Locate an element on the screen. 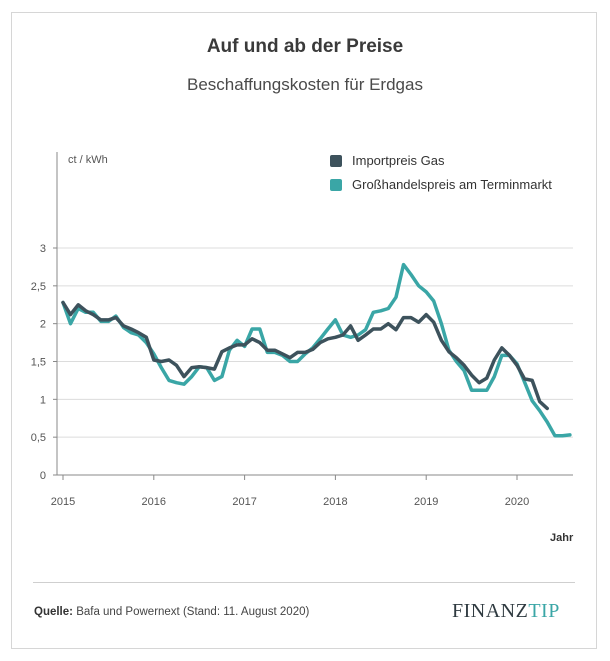 The width and height of the screenshot is (610, 661). y-tick-label: 3 is located at coordinates (43, 249).